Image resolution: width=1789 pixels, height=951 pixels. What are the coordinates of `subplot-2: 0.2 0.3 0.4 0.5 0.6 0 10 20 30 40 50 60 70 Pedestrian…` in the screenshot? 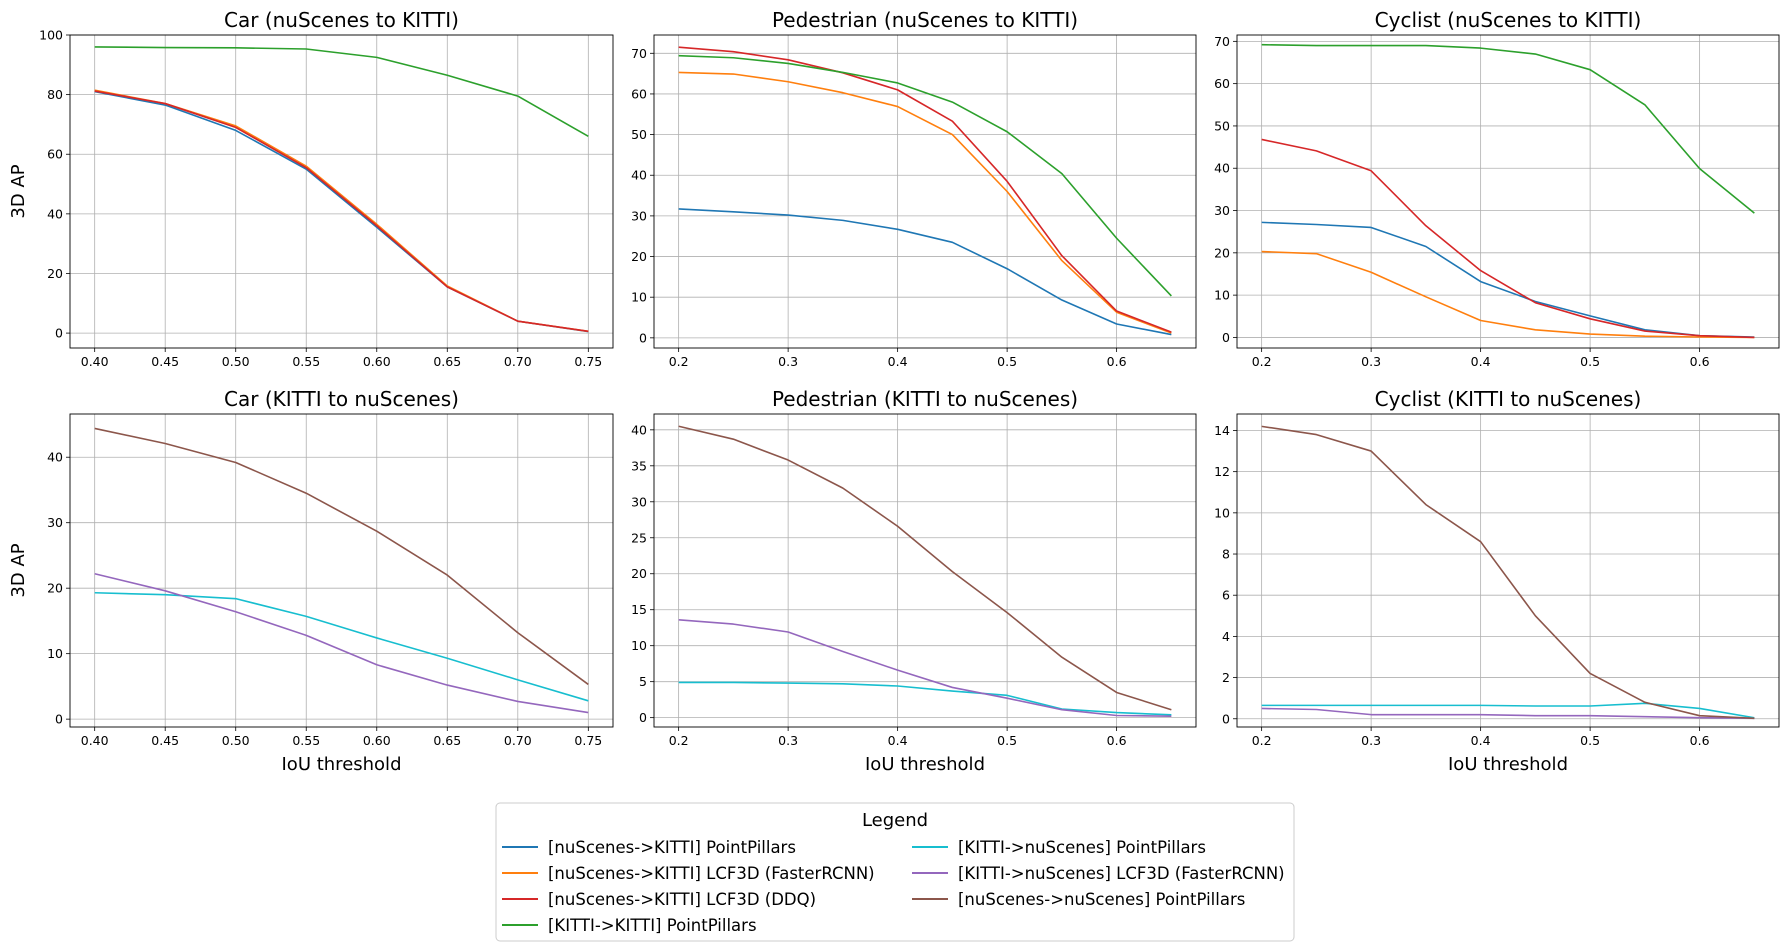 It's located at (914, 188).